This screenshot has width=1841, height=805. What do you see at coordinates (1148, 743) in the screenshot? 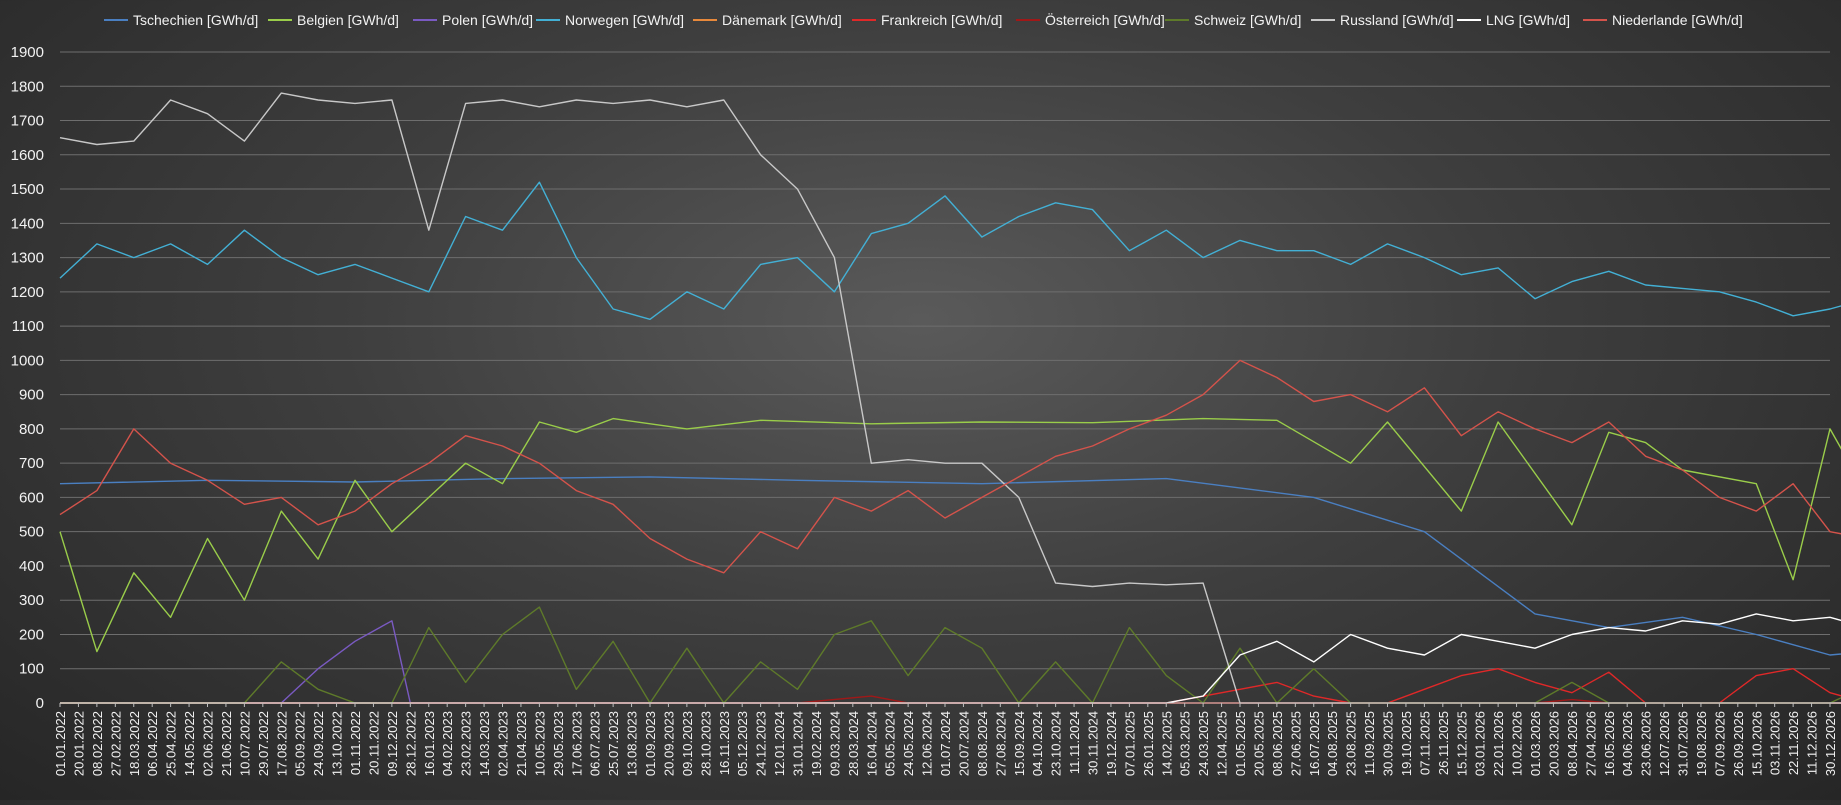
I see `x-tick-label: 26.01.2025` at bounding box center [1148, 743].